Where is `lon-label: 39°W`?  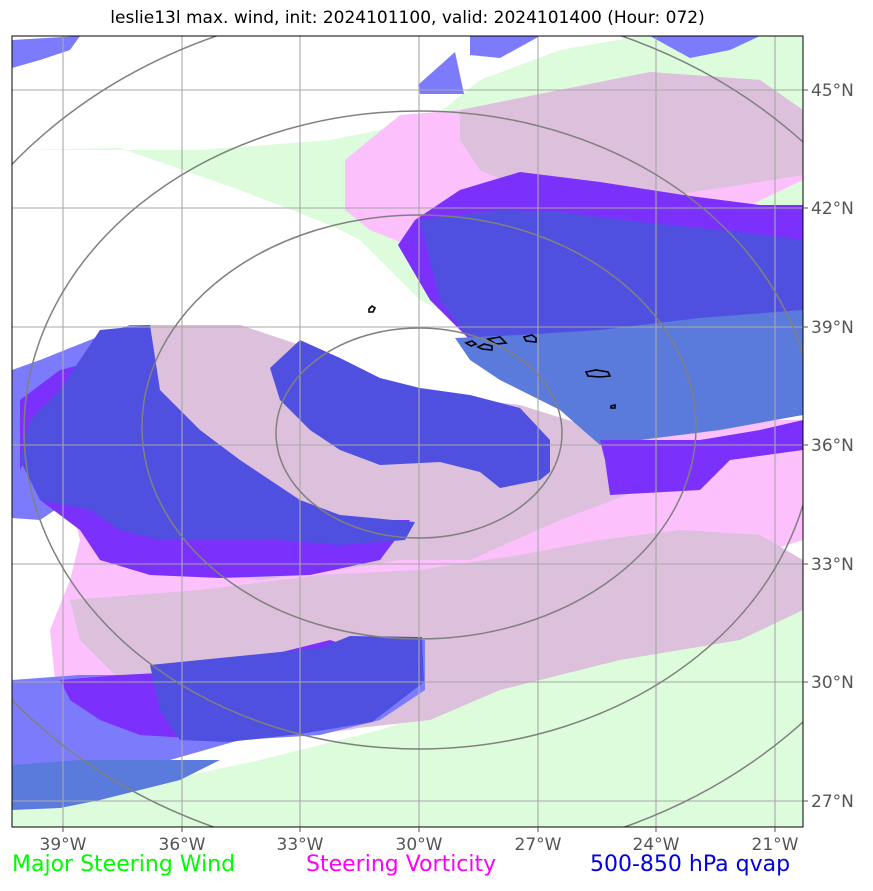
lon-label: 39°W is located at coordinates (63, 845).